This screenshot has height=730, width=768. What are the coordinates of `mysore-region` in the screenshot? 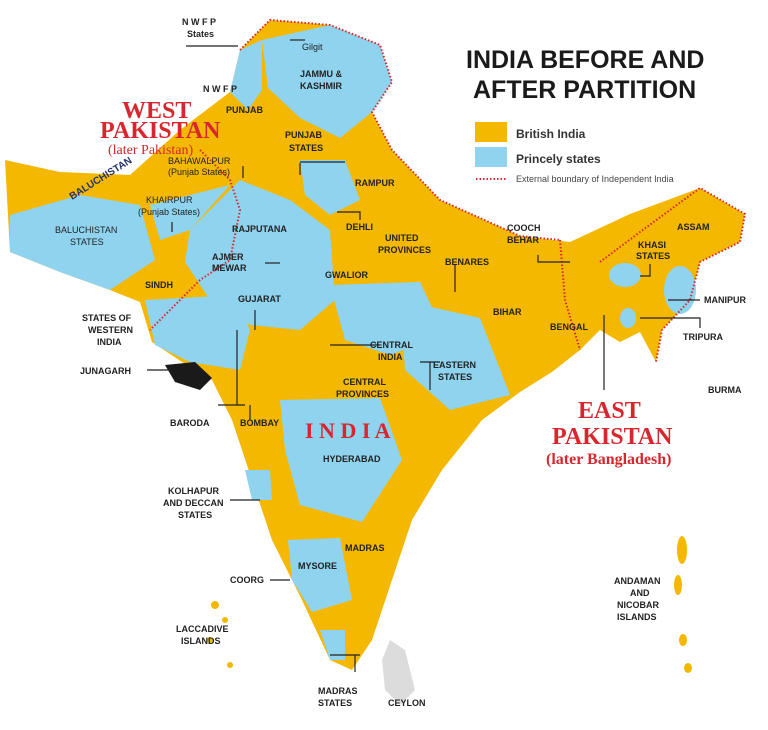 It's located at (320, 575).